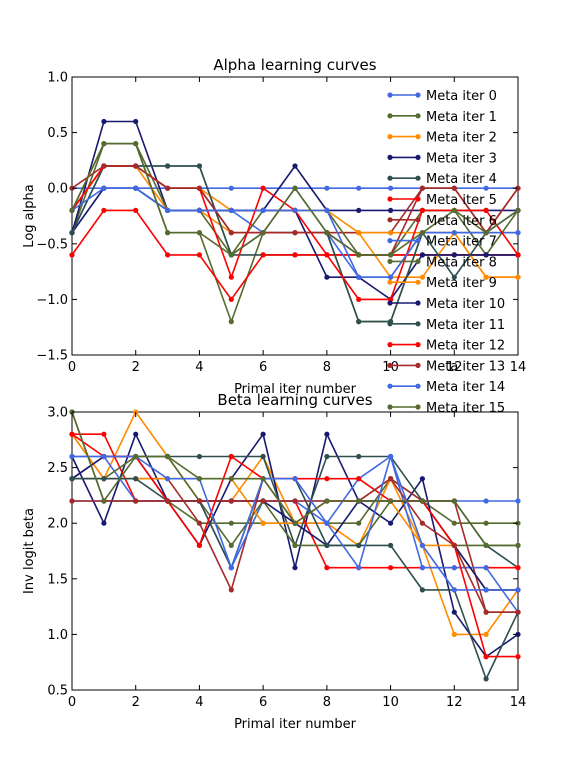  Describe the element at coordinates (295, 545) in the screenshot. I see `beta-series-8-point` at that location.